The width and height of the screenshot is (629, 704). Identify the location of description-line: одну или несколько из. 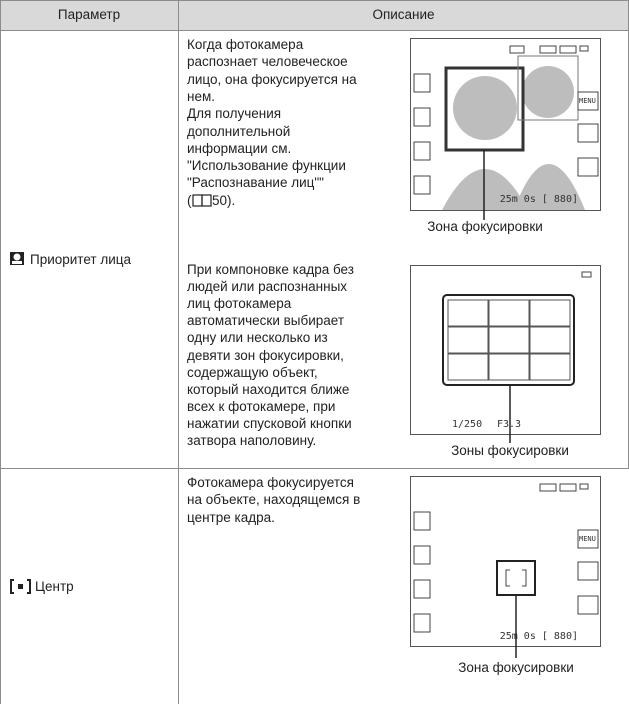
(257, 338).